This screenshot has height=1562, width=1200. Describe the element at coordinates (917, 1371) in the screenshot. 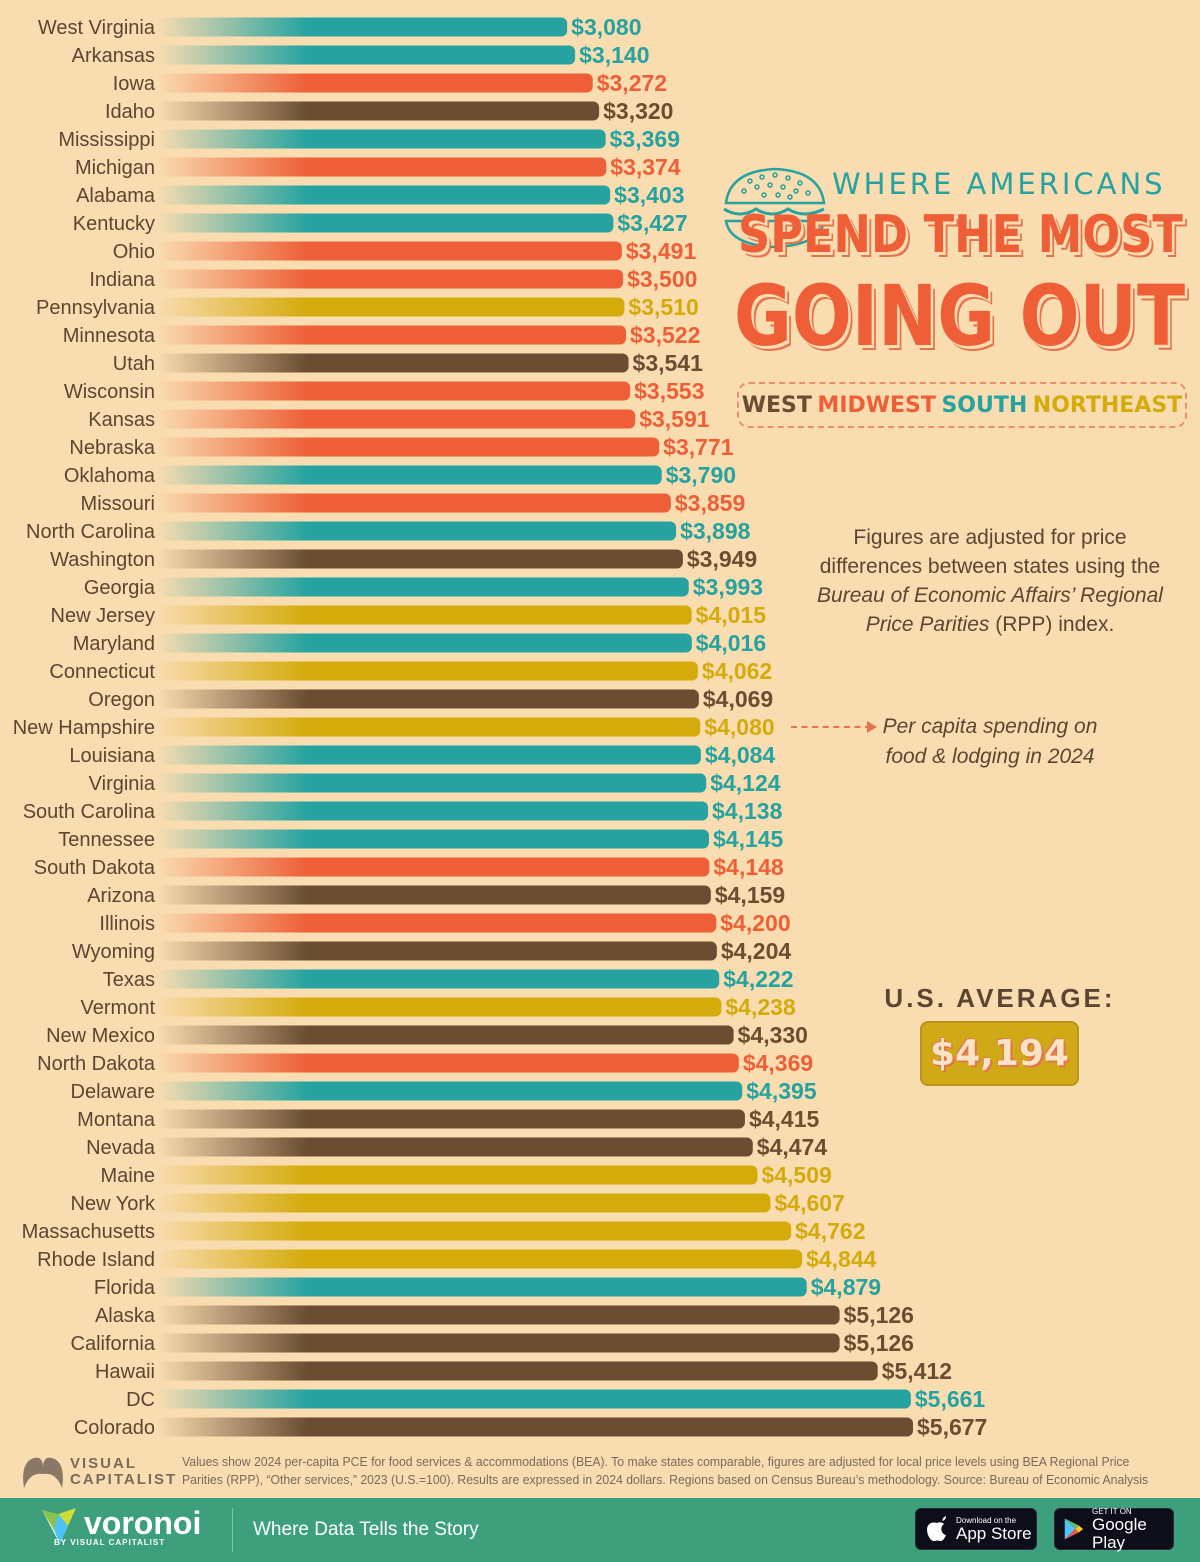

I see `value-label: $5,412` at that location.